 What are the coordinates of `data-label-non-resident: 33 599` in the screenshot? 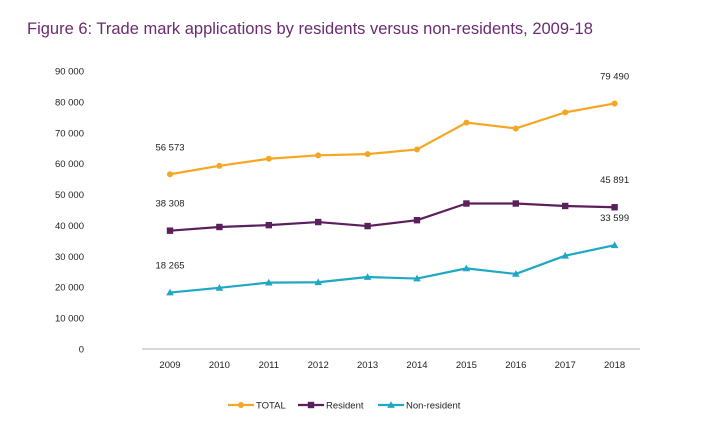 It's located at (614, 218).